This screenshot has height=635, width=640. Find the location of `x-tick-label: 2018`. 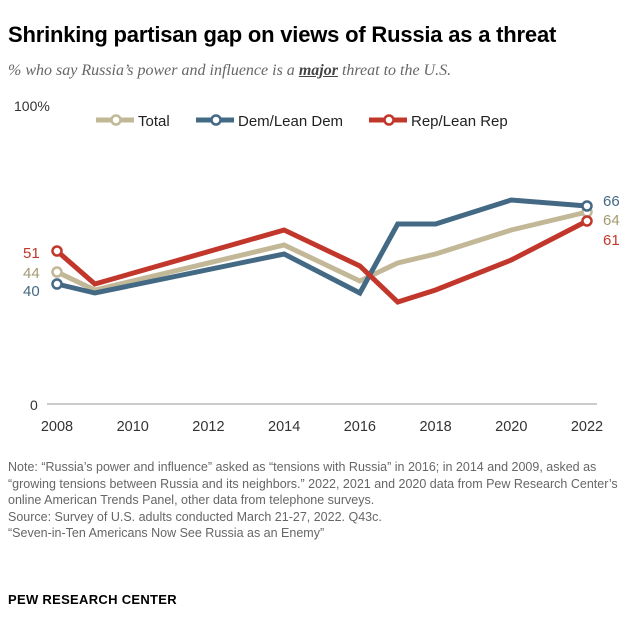

x-tick-label: 2018 is located at coordinates (435, 427).